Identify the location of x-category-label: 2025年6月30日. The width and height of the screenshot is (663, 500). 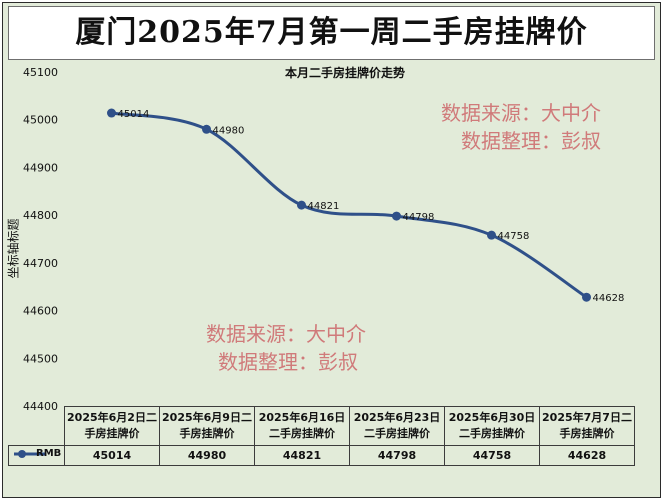
(492, 417).